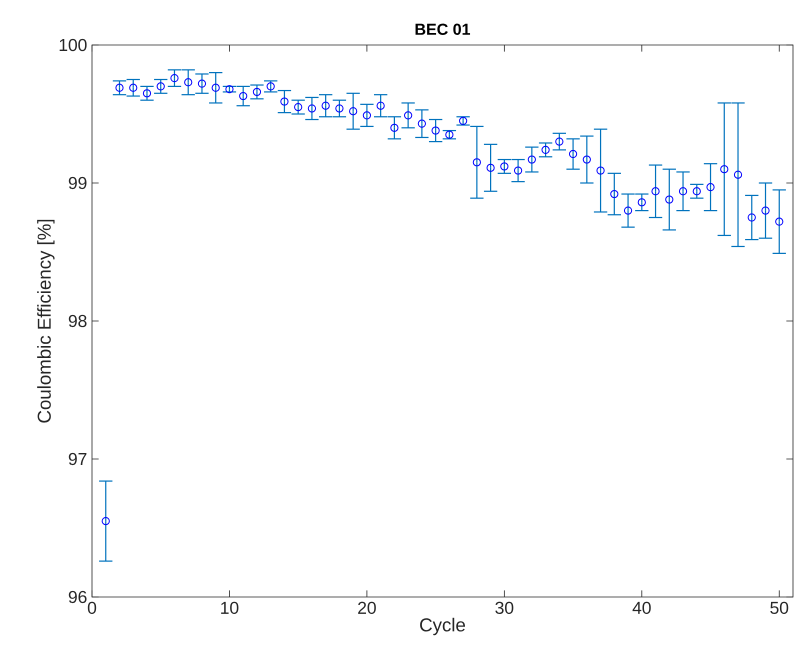 This screenshot has height=658, width=796. What do you see at coordinates (229, 608) in the screenshot?
I see `x-tick-label: 10` at bounding box center [229, 608].